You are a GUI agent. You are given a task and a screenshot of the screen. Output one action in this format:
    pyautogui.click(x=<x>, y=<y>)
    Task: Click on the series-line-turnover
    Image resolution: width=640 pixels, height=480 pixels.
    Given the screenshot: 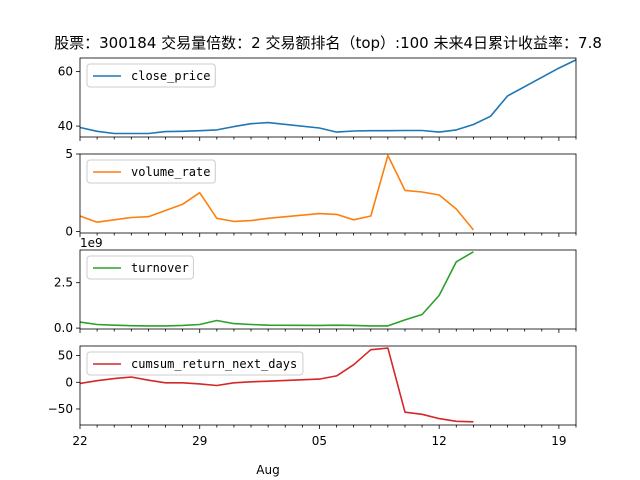 What is the action you would take?
    pyautogui.click(x=276, y=289)
    